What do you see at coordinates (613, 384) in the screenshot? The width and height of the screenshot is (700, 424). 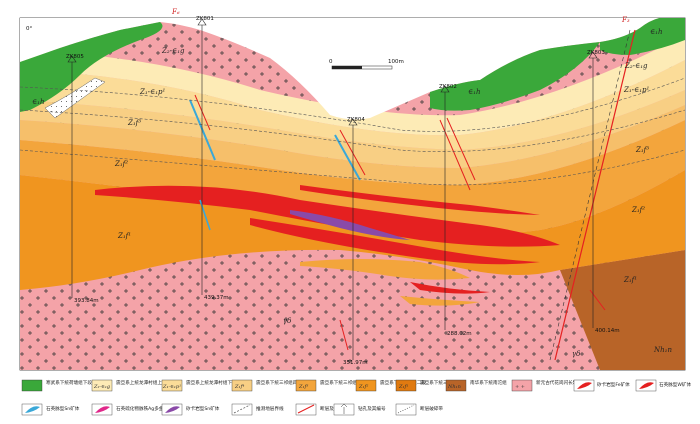 I see `legend-label-10: 矽卡岩型Fe矿体` at bounding box center [613, 384].